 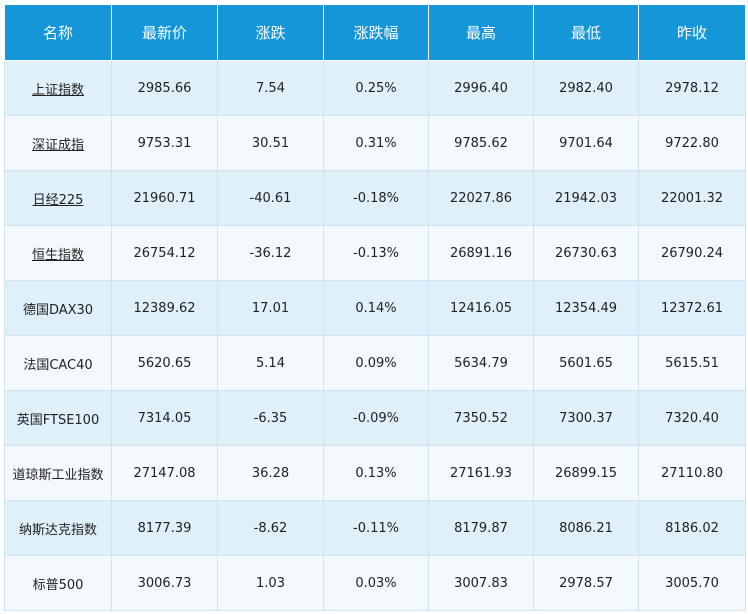 What do you see at coordinates (164, 88) in the screenshot?
I see `latest-price-cell: 2985.66` at bounding box center [164, 88].